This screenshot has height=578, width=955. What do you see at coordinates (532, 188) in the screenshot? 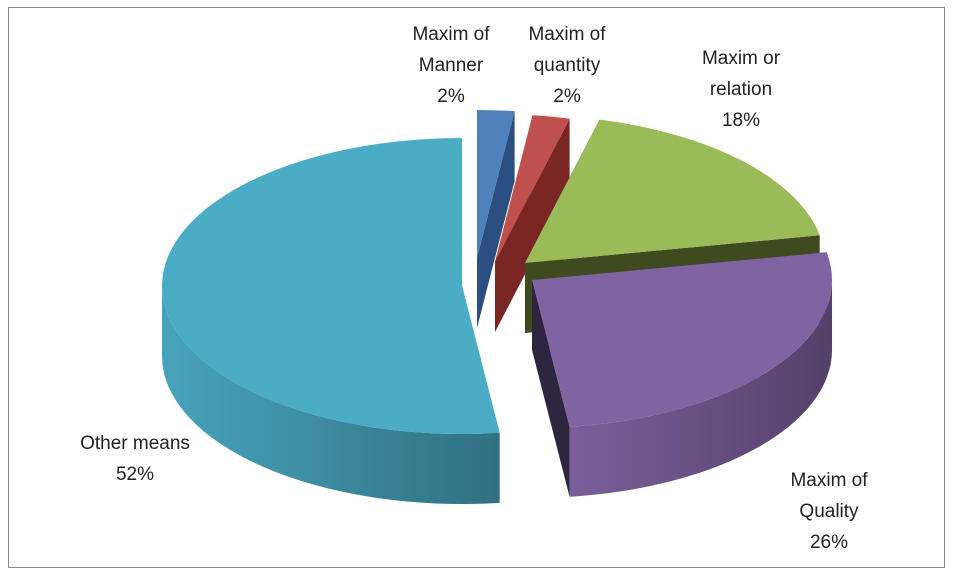
I see `slice-maxim-of-quantity` at bounding box center [532, 188].